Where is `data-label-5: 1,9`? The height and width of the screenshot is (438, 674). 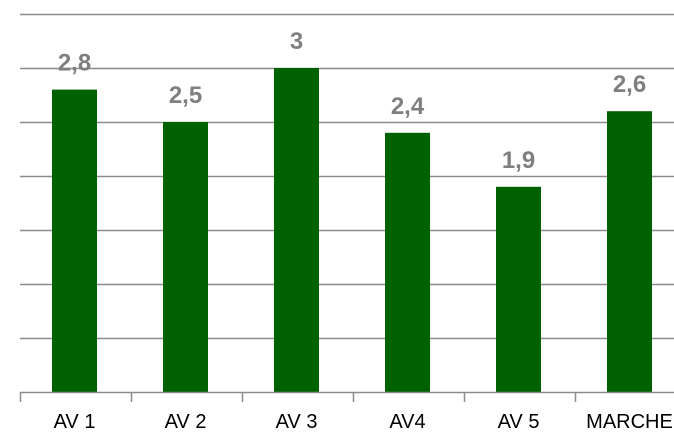 data-label-5: 1,9 is located at coordinates (518, 160).